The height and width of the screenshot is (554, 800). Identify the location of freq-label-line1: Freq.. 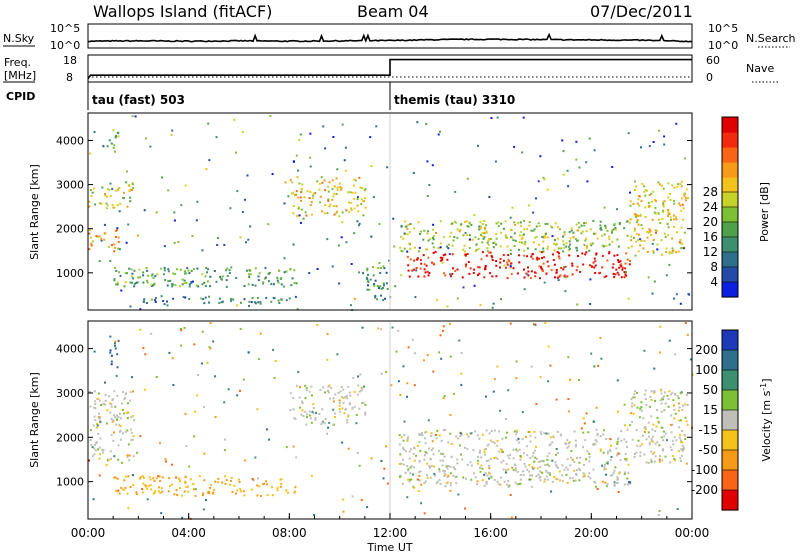
(17, 62).